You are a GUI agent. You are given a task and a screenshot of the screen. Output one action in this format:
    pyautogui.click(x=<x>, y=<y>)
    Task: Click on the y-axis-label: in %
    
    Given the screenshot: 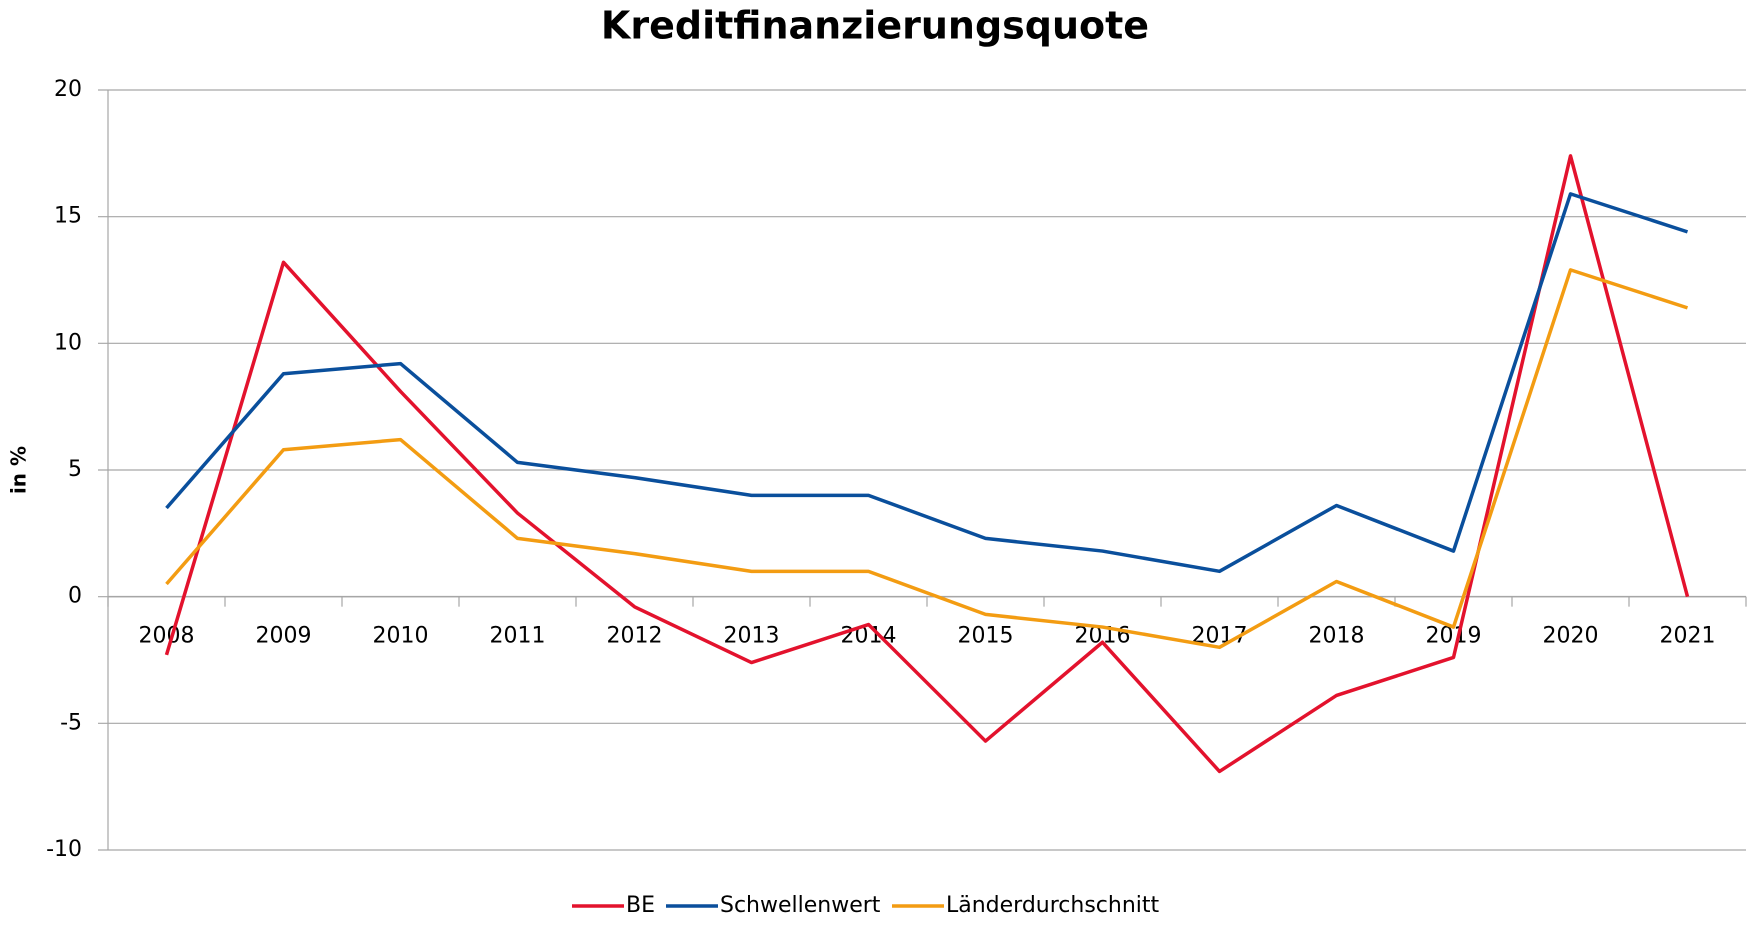 What is the action you would take?
    pyautogui.click(x=19, y=470)
    